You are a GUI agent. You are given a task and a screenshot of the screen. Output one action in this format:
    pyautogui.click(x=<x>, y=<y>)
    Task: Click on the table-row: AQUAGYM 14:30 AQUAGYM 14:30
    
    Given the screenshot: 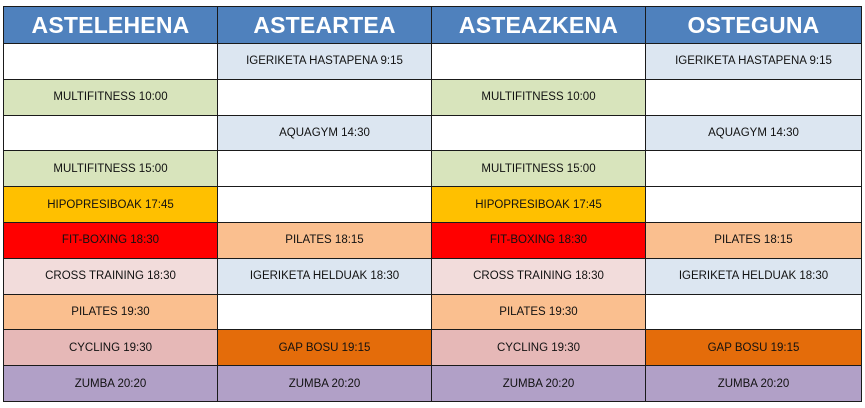 What is the action you would take?
    pyautogui.click(x=432, y=133)
    